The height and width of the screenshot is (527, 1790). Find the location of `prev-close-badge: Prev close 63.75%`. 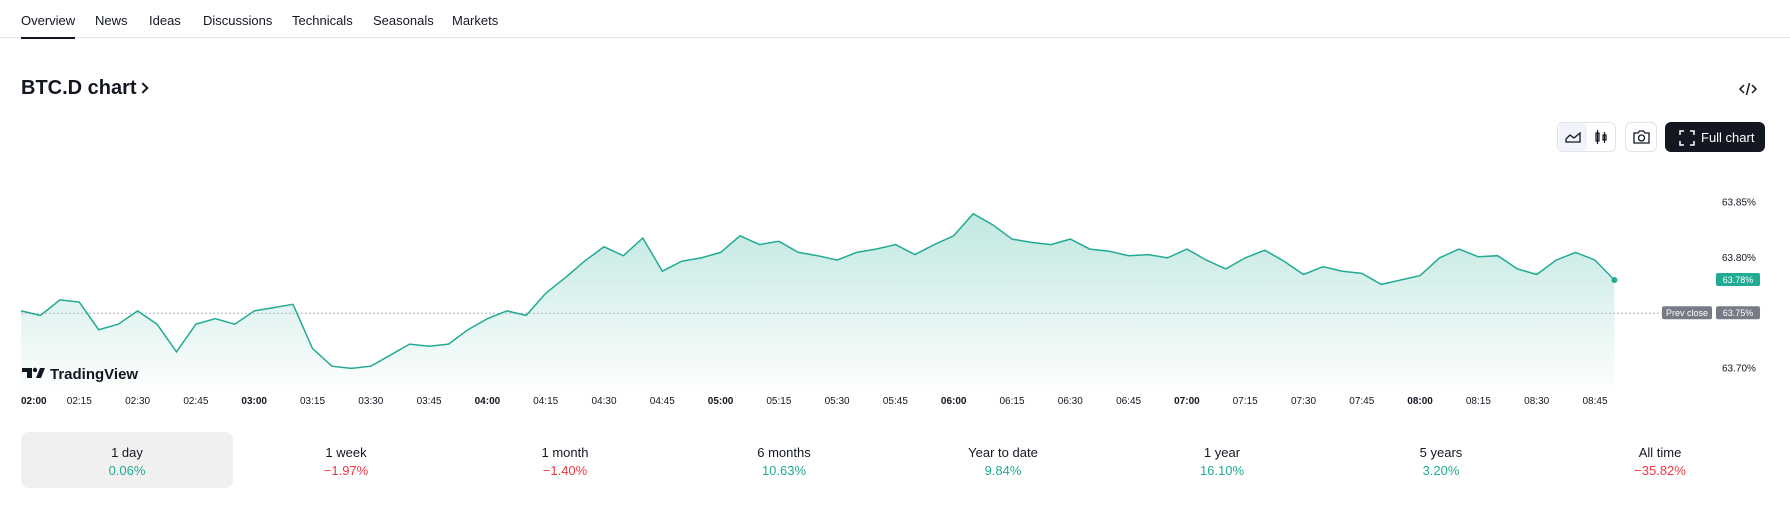

prev-close-badge: Prev close 63.75% is located at coordinates (1711, 313).